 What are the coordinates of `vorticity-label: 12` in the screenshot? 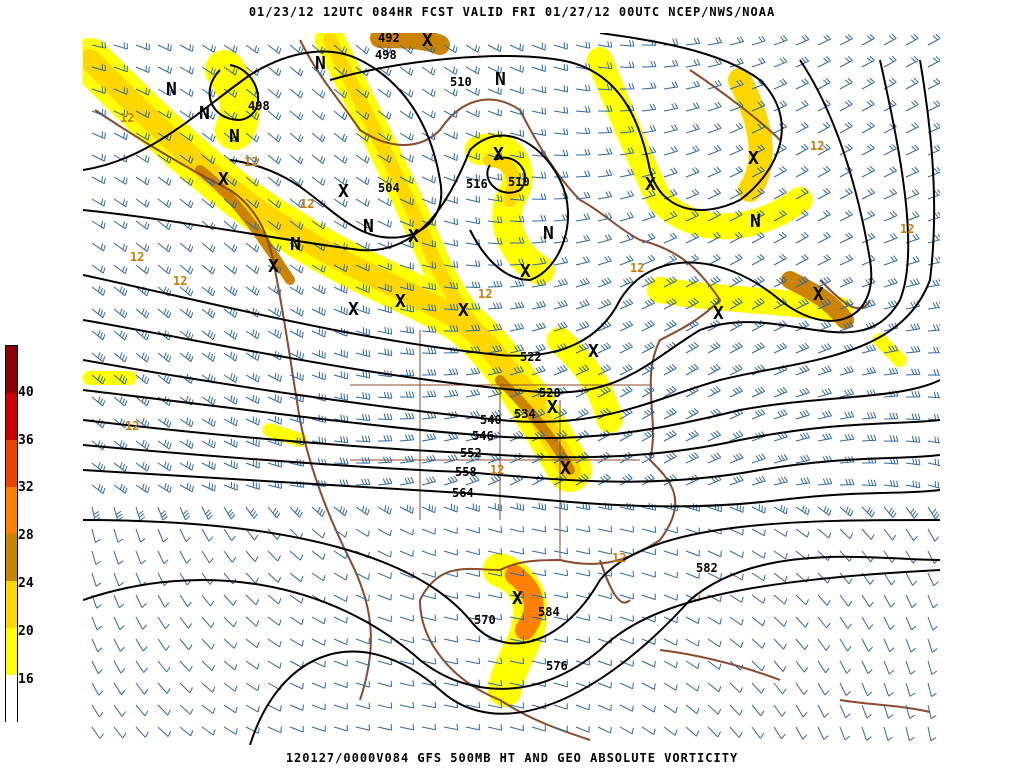 It's located at (497, 470).